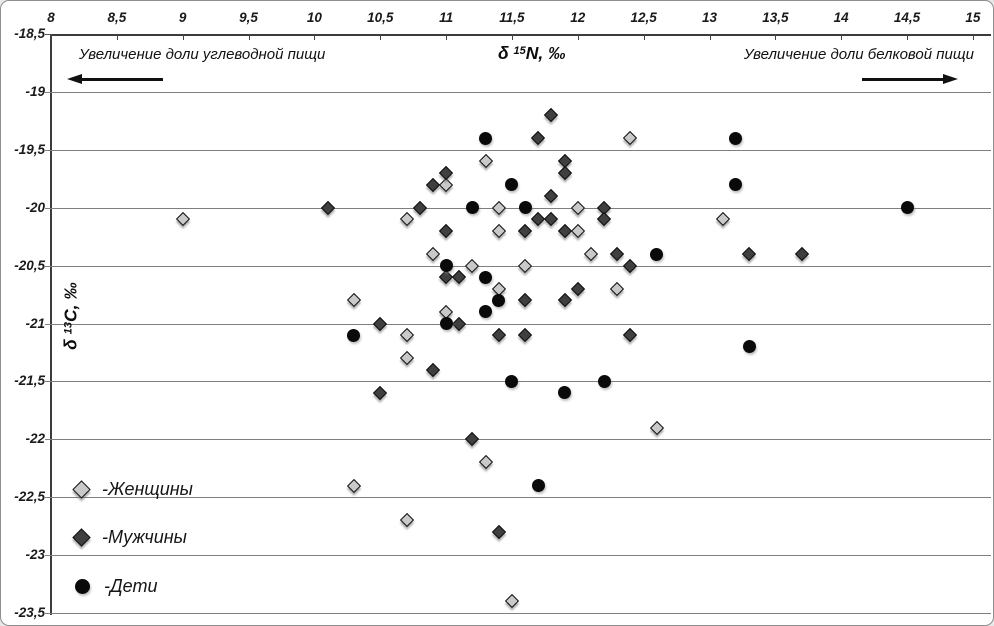  Describe the element at coordinates (973, 17) in the screenshot. I see `x-tick-label: 15` at that location.